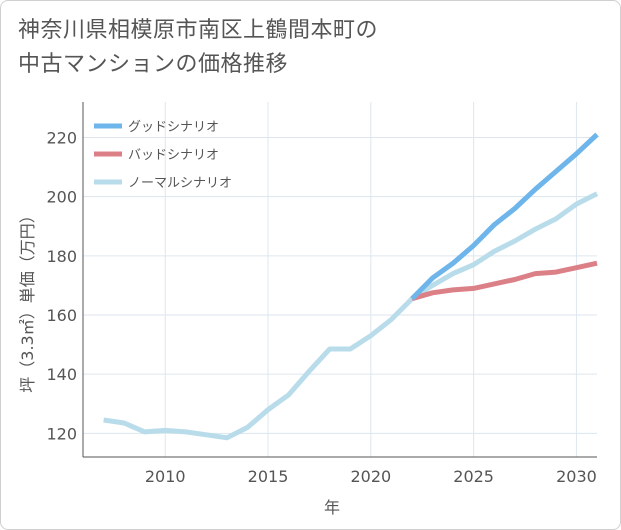 The image size is (621, 530). I want to click on y-axis-title: 坪（3.3㎡）単価（万円）, so click(27, 299).